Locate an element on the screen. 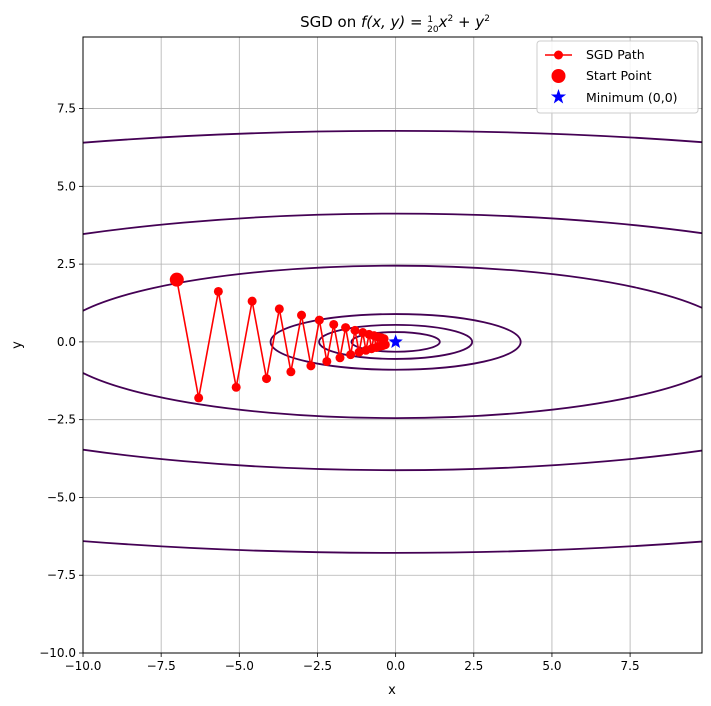  start-point-marker is located at coordinates (176, 279).